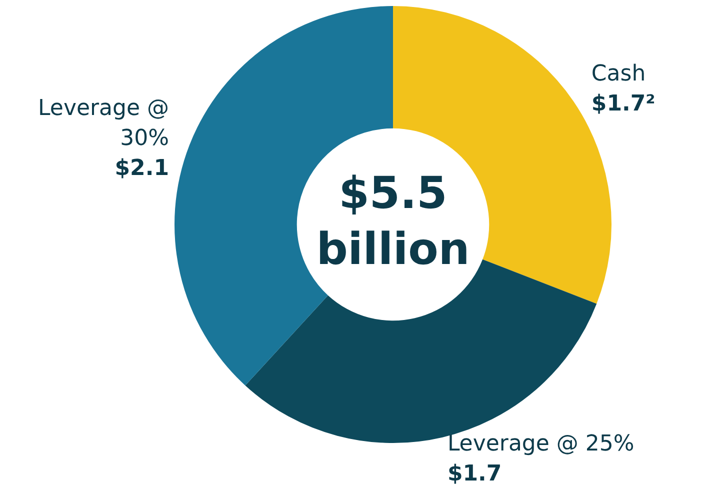  What do you see at coordinates (618, 74) in the screenshot?
I see `slice-label: Cash` at bounding box center [618, 74].